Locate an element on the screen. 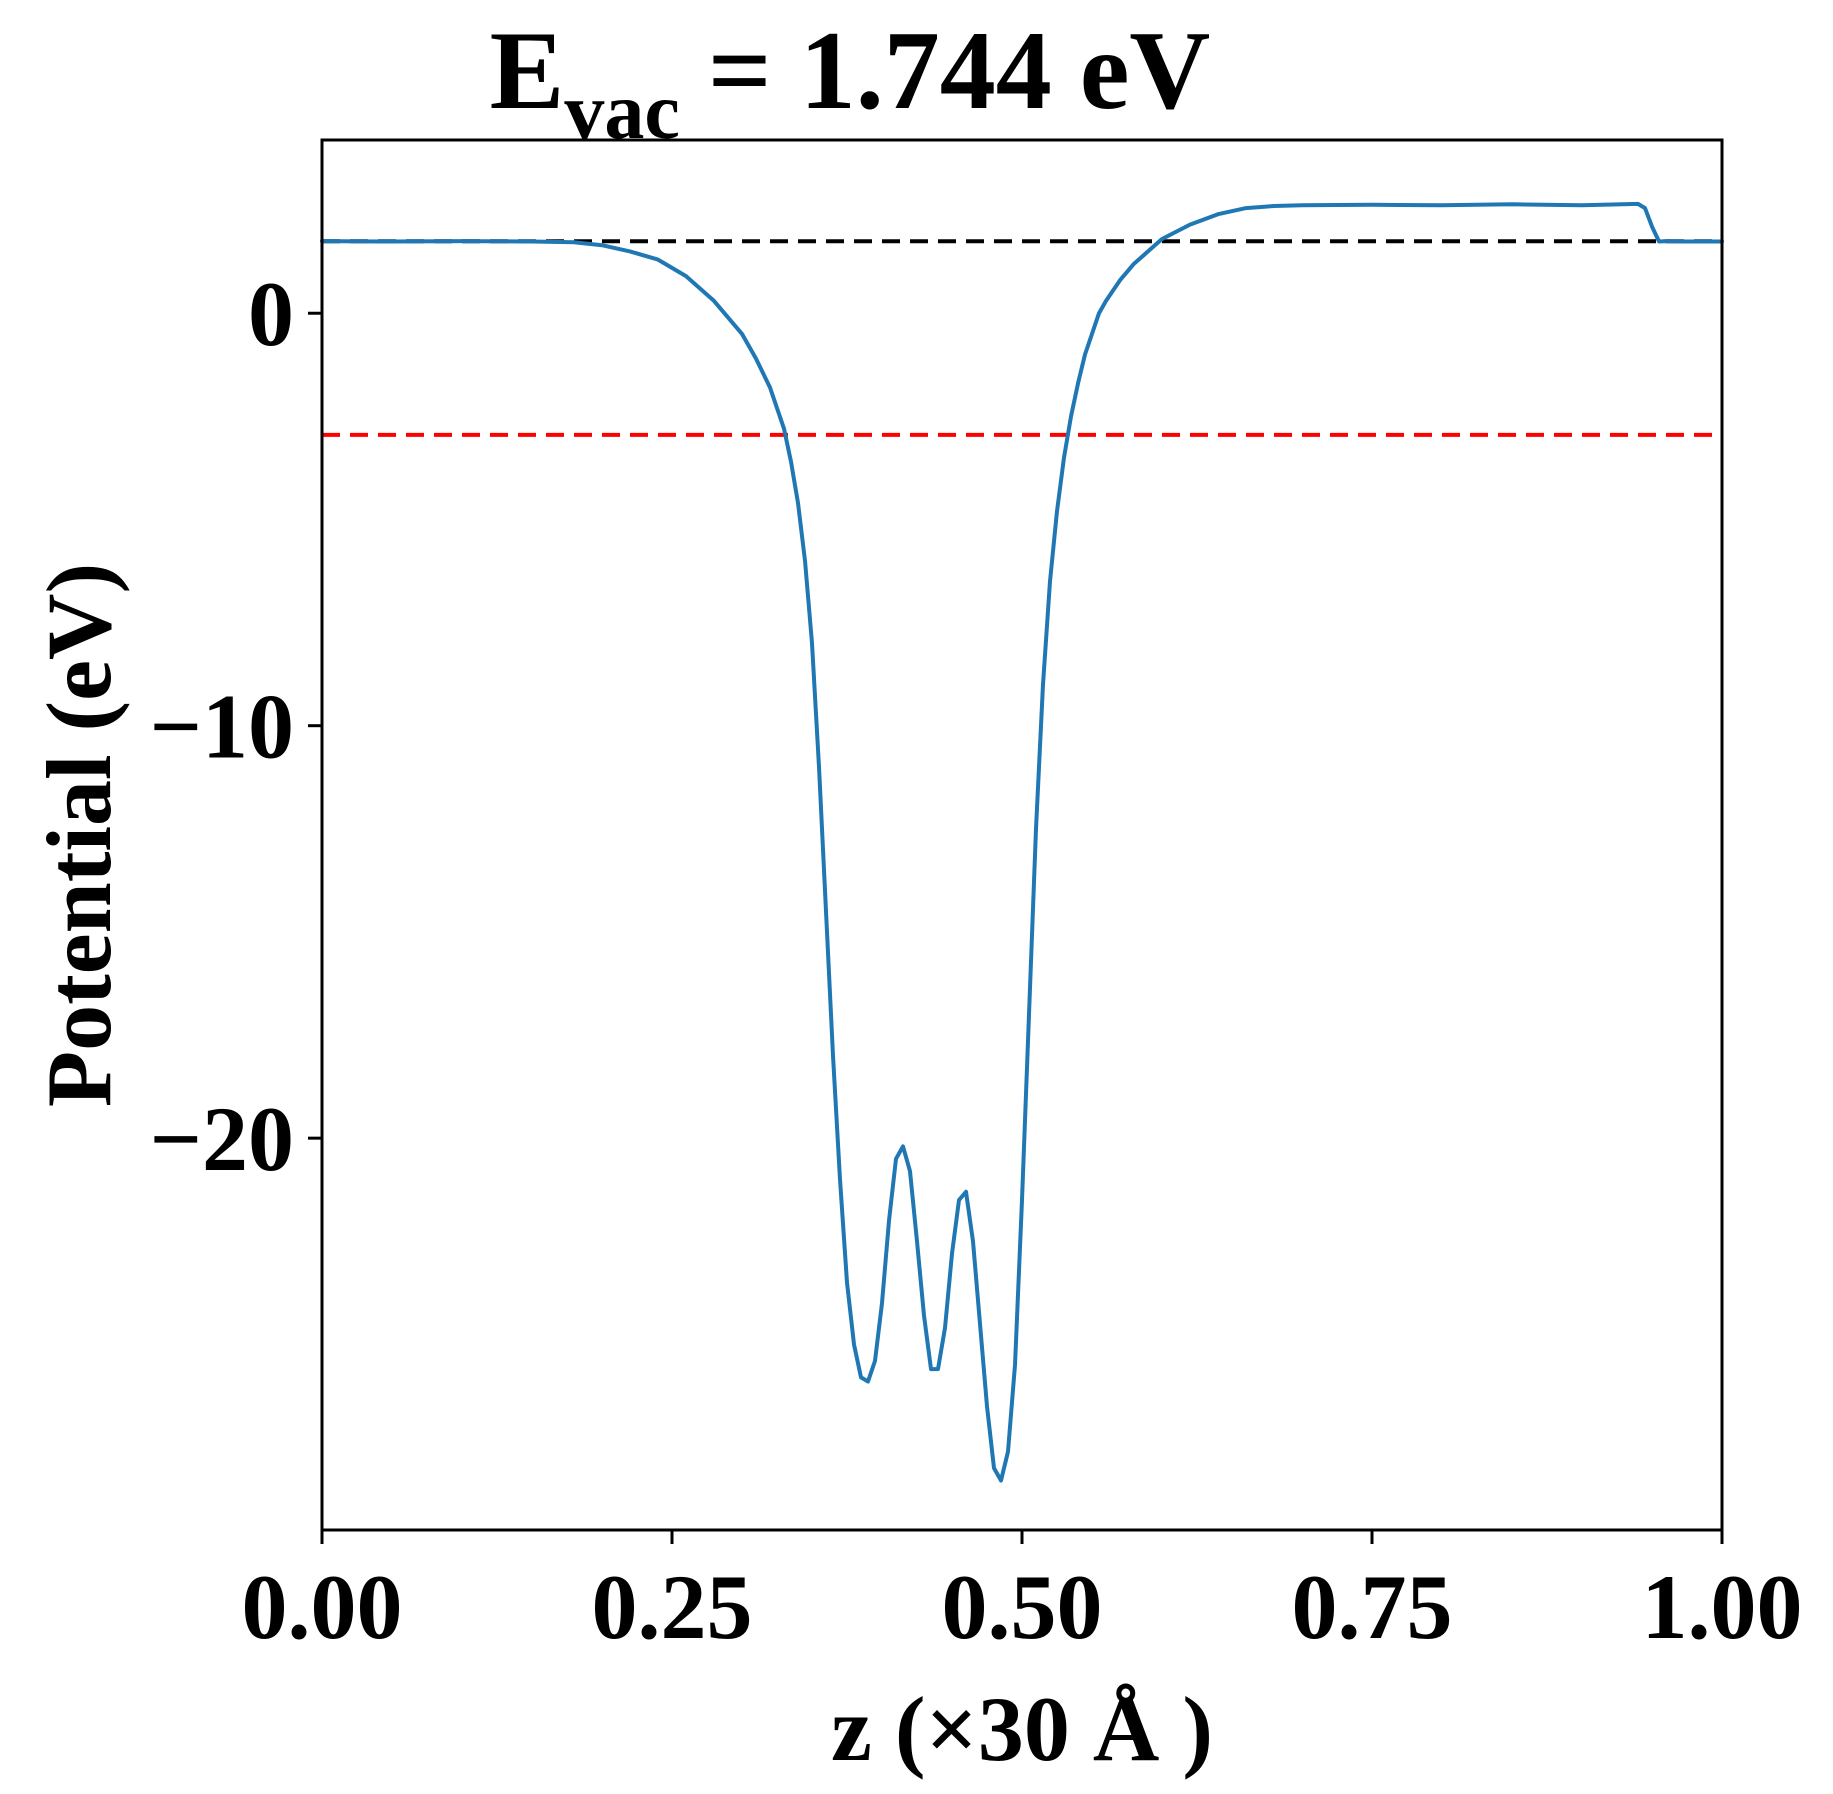 Image resolution: width=1833 pixels, height=1794 pixels. title-subscript: vac is located at coordinates (622, 112).